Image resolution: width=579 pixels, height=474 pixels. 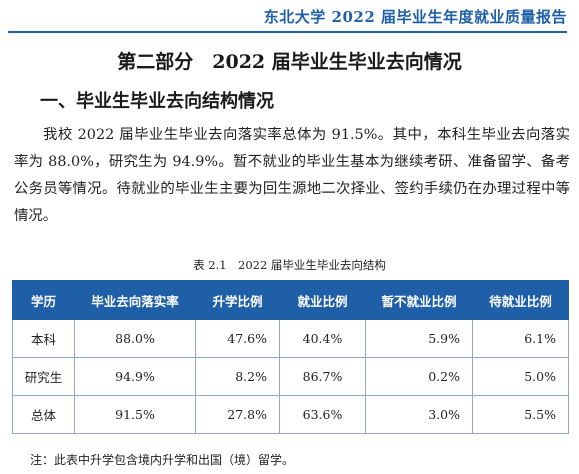 What do you see at coordinates (289, 62) in the screenshot?
I see `part-title: 第二部分 2022 届毕业生毕业去向情况` at bounding box center [289, 62].